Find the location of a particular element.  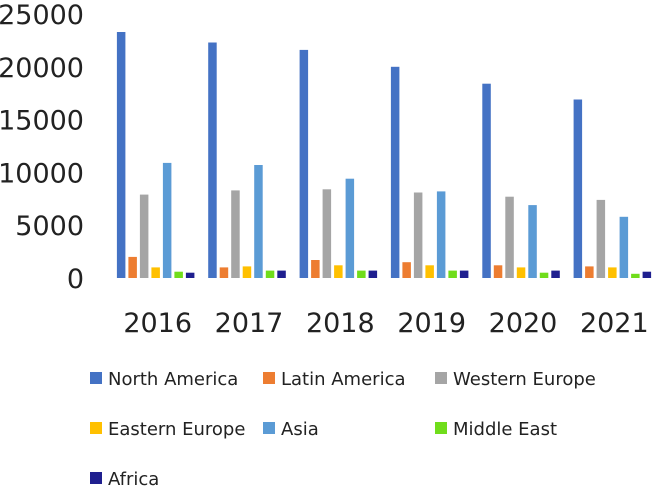

x-tick-label: 2018 is located at coordinates (340, 323).